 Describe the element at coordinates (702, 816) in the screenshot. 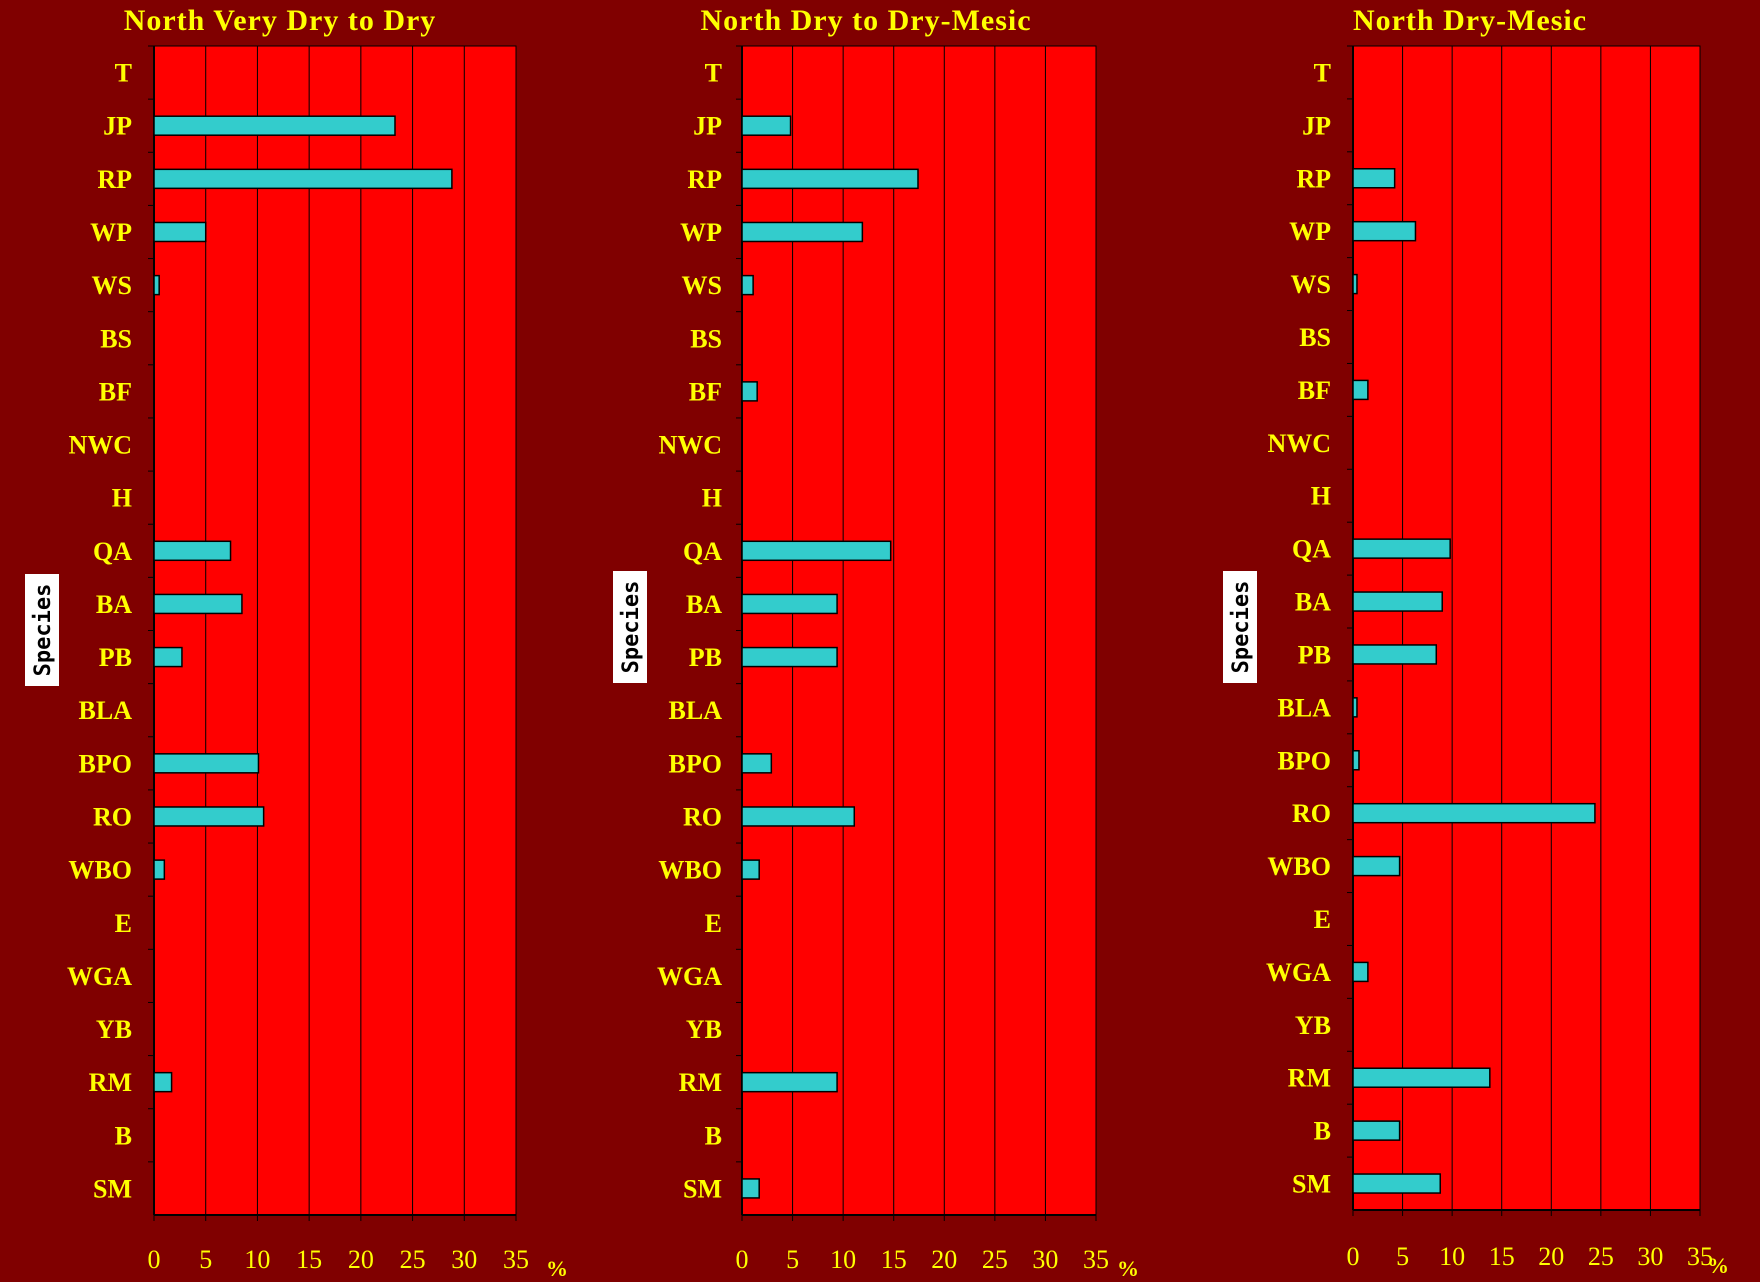

I see `category-label: RO` at that location.